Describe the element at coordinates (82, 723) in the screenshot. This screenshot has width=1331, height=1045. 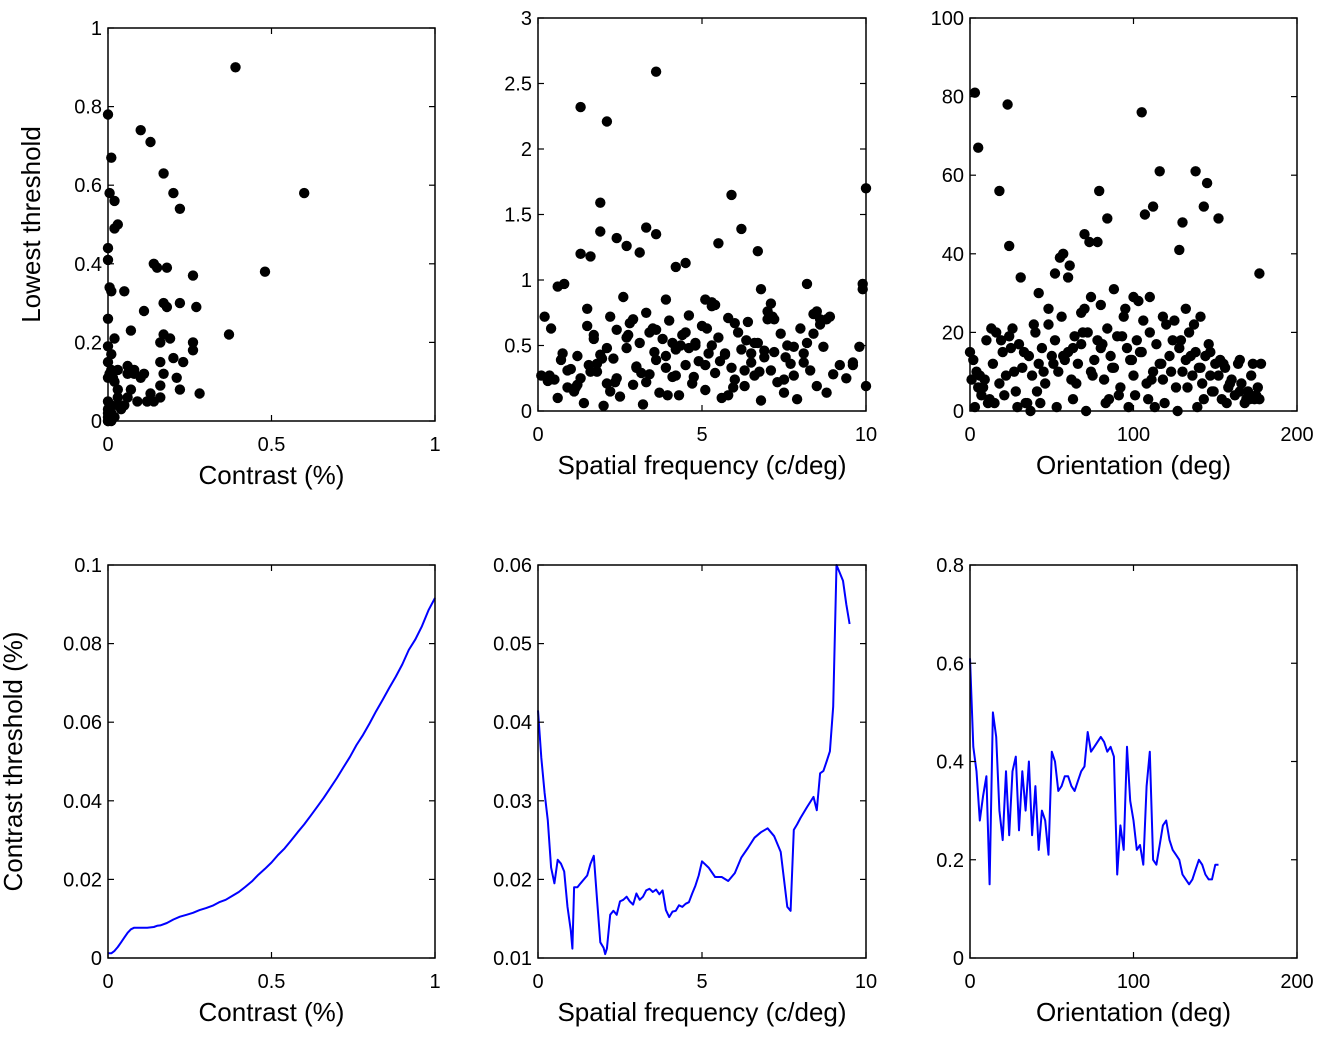
I see `y-tick-label: 0.06` at that location.